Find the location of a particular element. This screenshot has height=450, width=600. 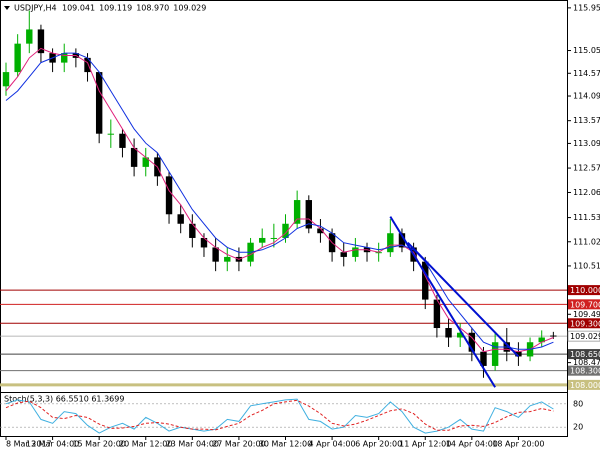

x-tick-label: 11 Apr 12:00 is located at coordinates (425, 444).